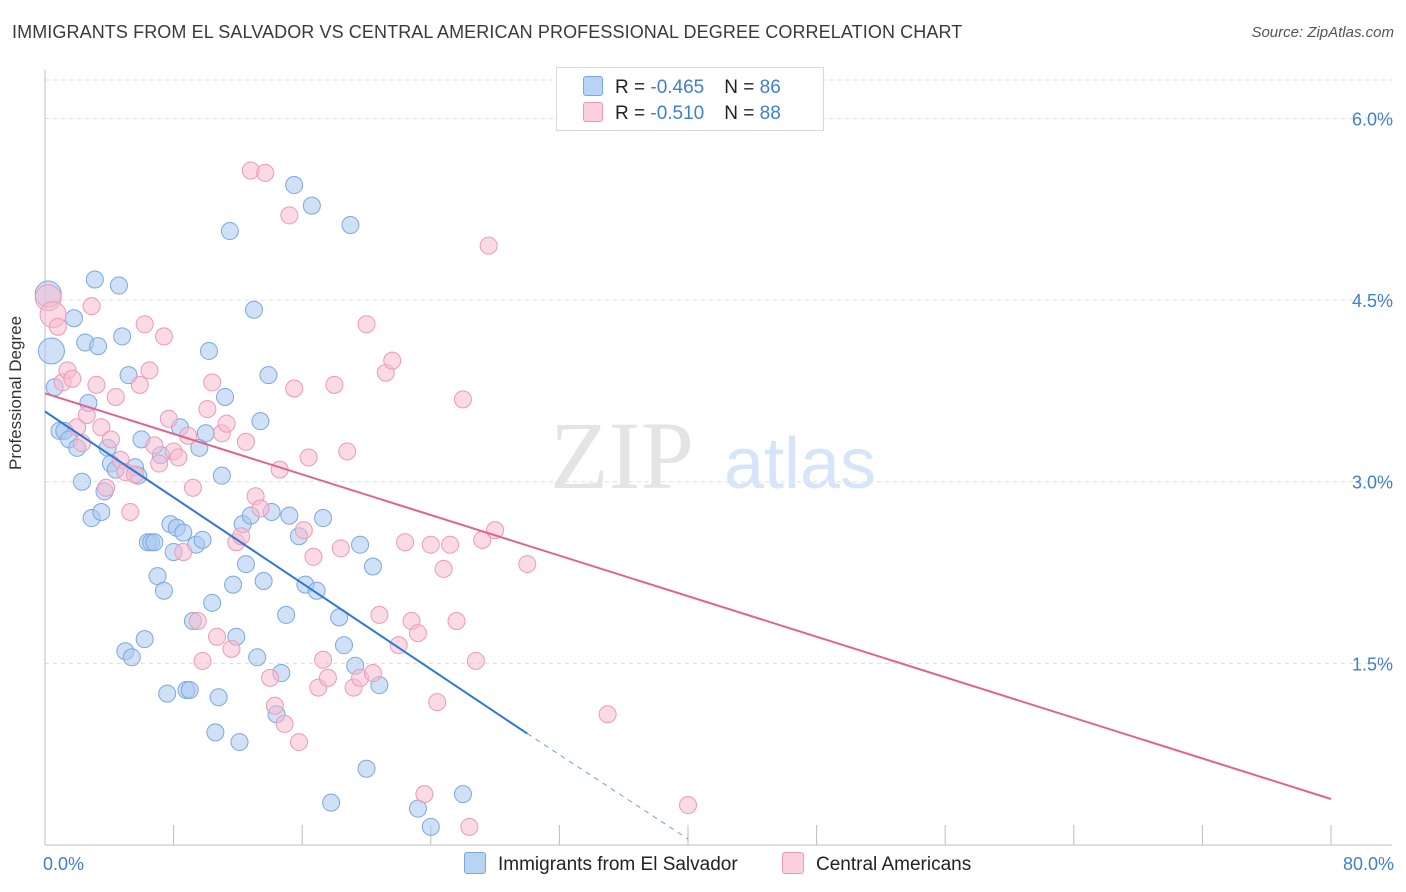 The height and width of the screenshot is (892, 1406). Describe the element at coordinates (607, 786) in the screenshot. I see `trend-line-el-salvador-extension` at that location.